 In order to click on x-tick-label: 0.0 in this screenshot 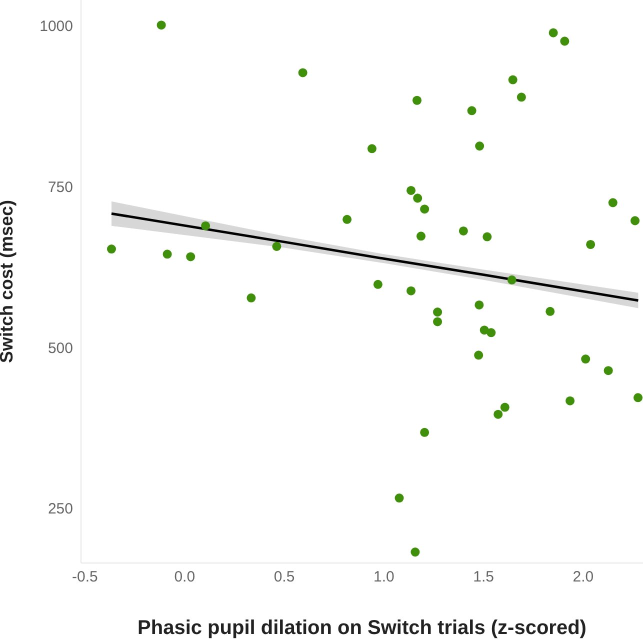, I will do `click(185, 577)`.